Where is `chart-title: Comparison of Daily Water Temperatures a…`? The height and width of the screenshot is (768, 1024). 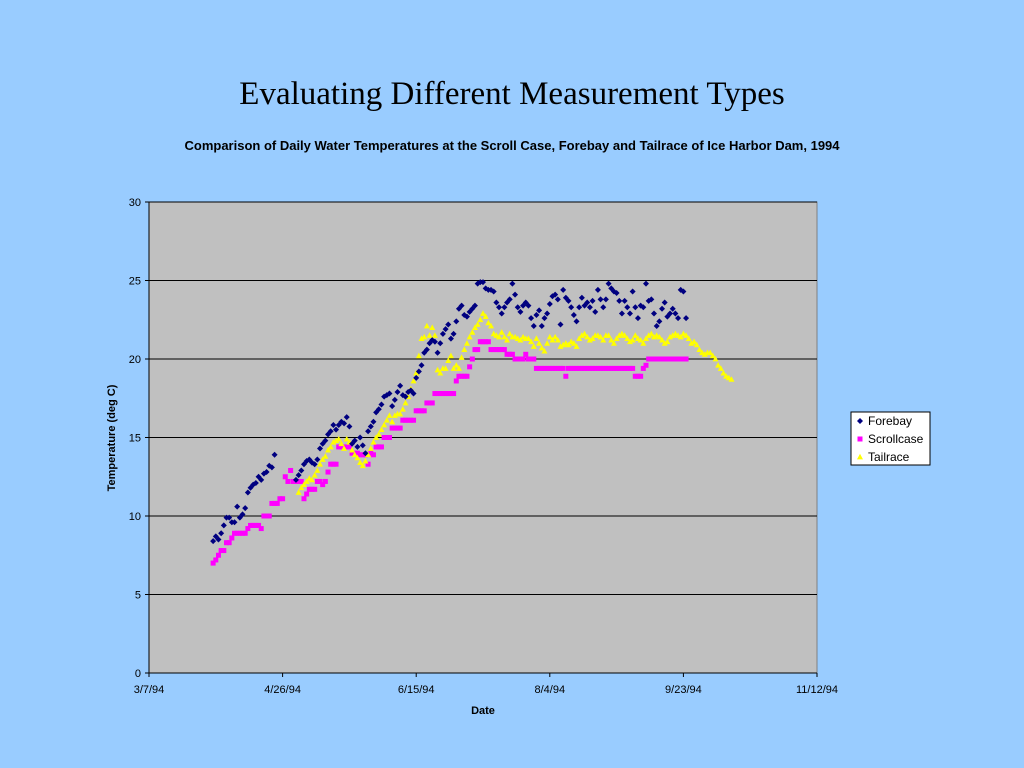
chart-title: Comparison of Daily Water Temperatures a… is located at coordinates (512, 145).